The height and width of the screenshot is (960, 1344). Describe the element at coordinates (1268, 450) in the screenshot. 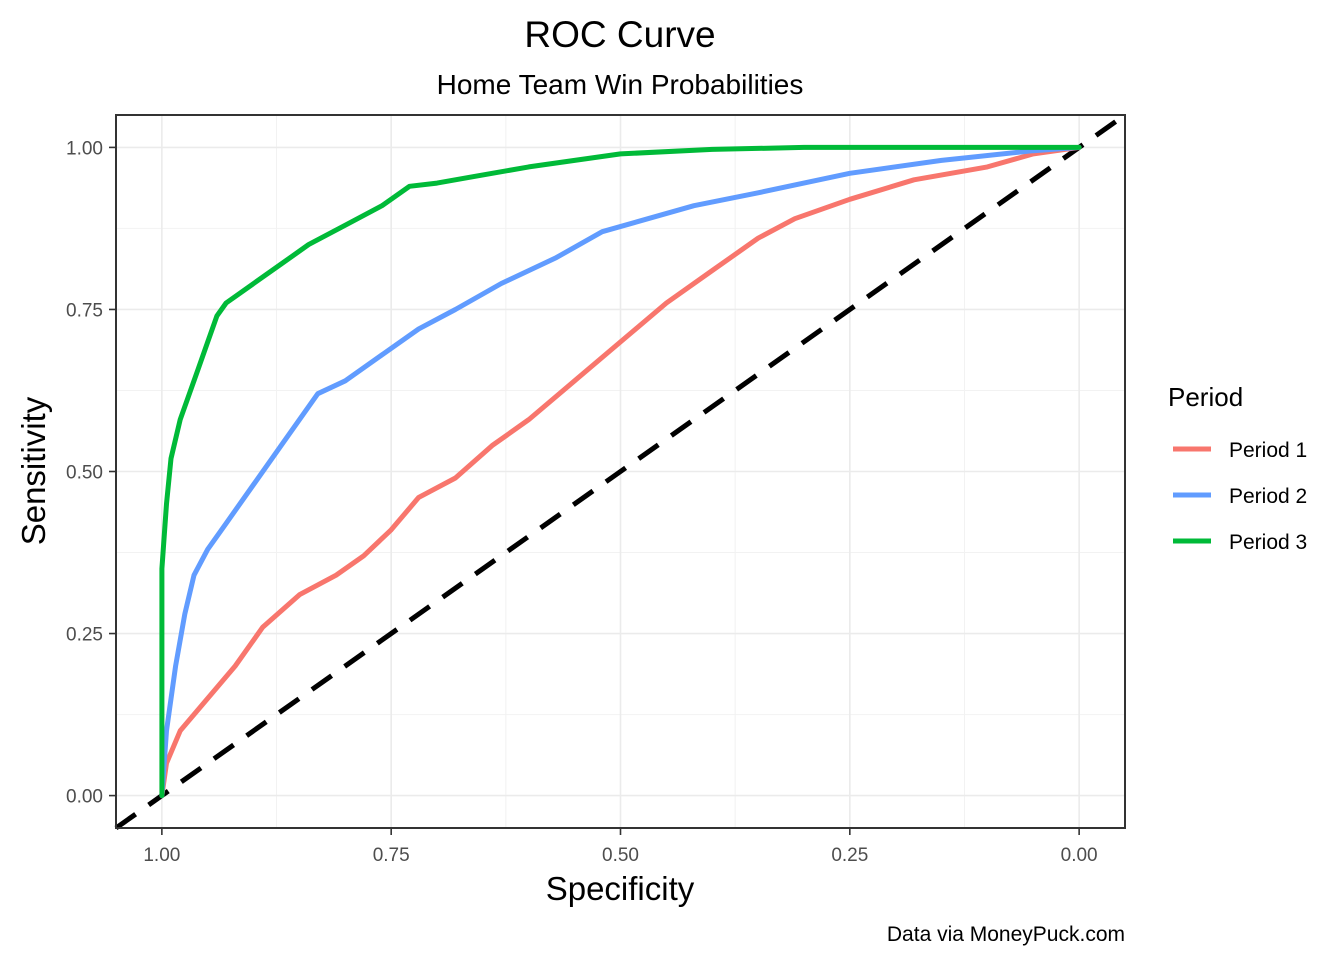

I see `legend-label-period-1: Period 1` at that location.